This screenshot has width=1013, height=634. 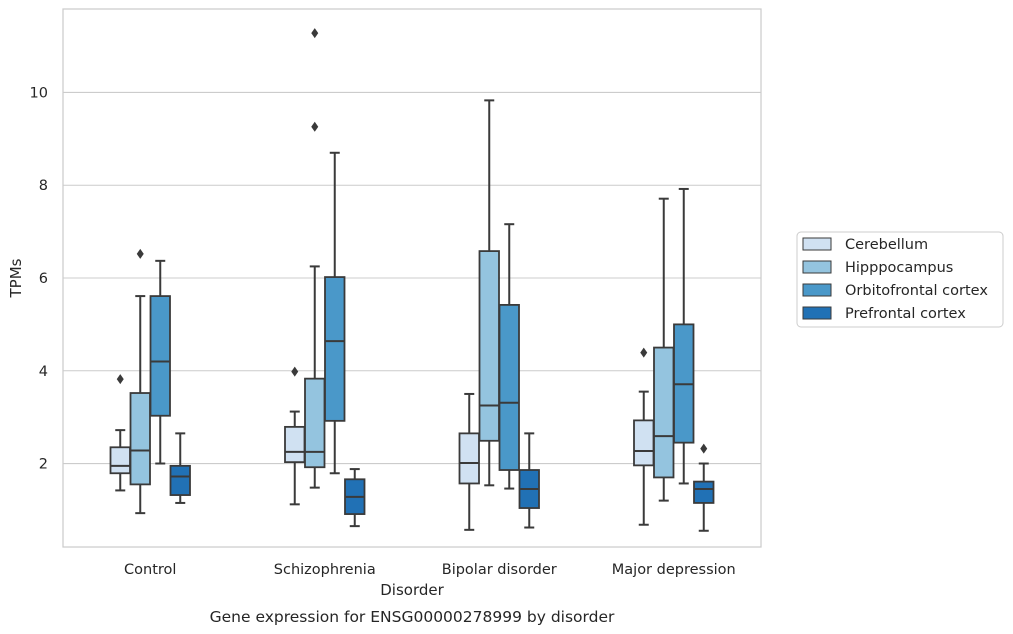 I want to click on y-tick-label: 10, so click(x=39, y=93).